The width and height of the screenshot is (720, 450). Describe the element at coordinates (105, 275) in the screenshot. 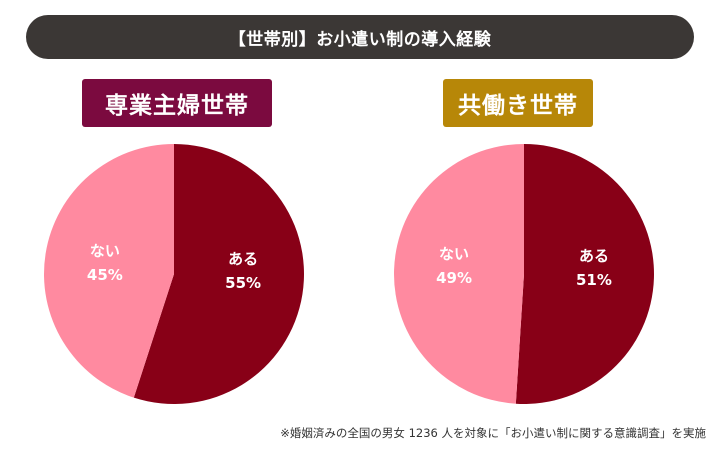

I see `slice-value-label: 45%` at that location.